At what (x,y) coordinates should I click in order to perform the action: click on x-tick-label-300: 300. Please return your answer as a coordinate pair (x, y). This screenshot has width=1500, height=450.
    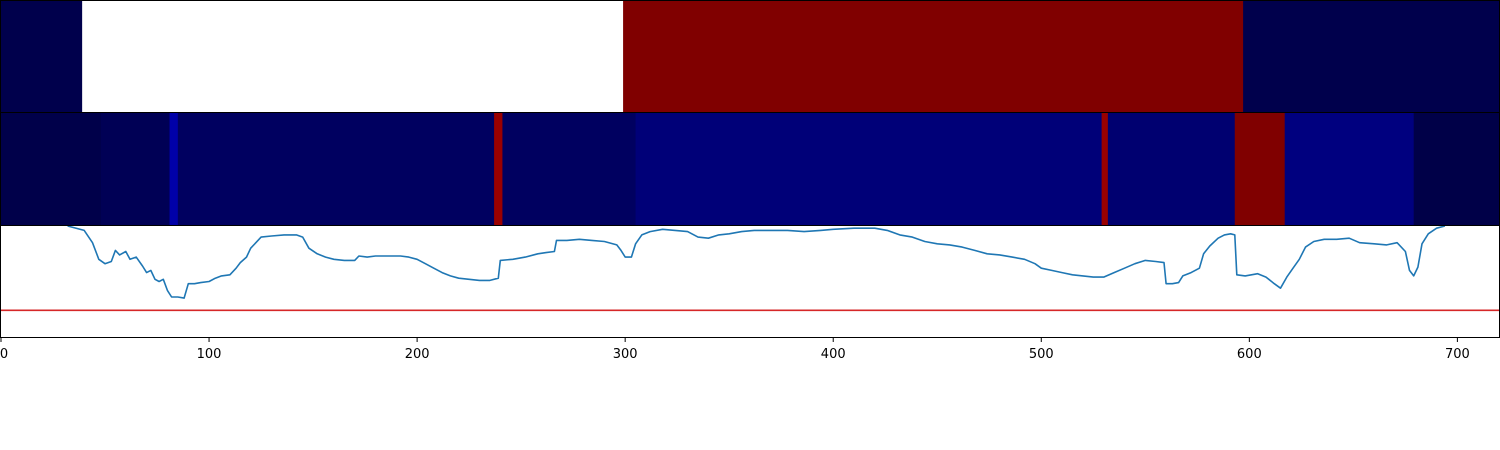
    Looking at the image, I should click on (625, 354).